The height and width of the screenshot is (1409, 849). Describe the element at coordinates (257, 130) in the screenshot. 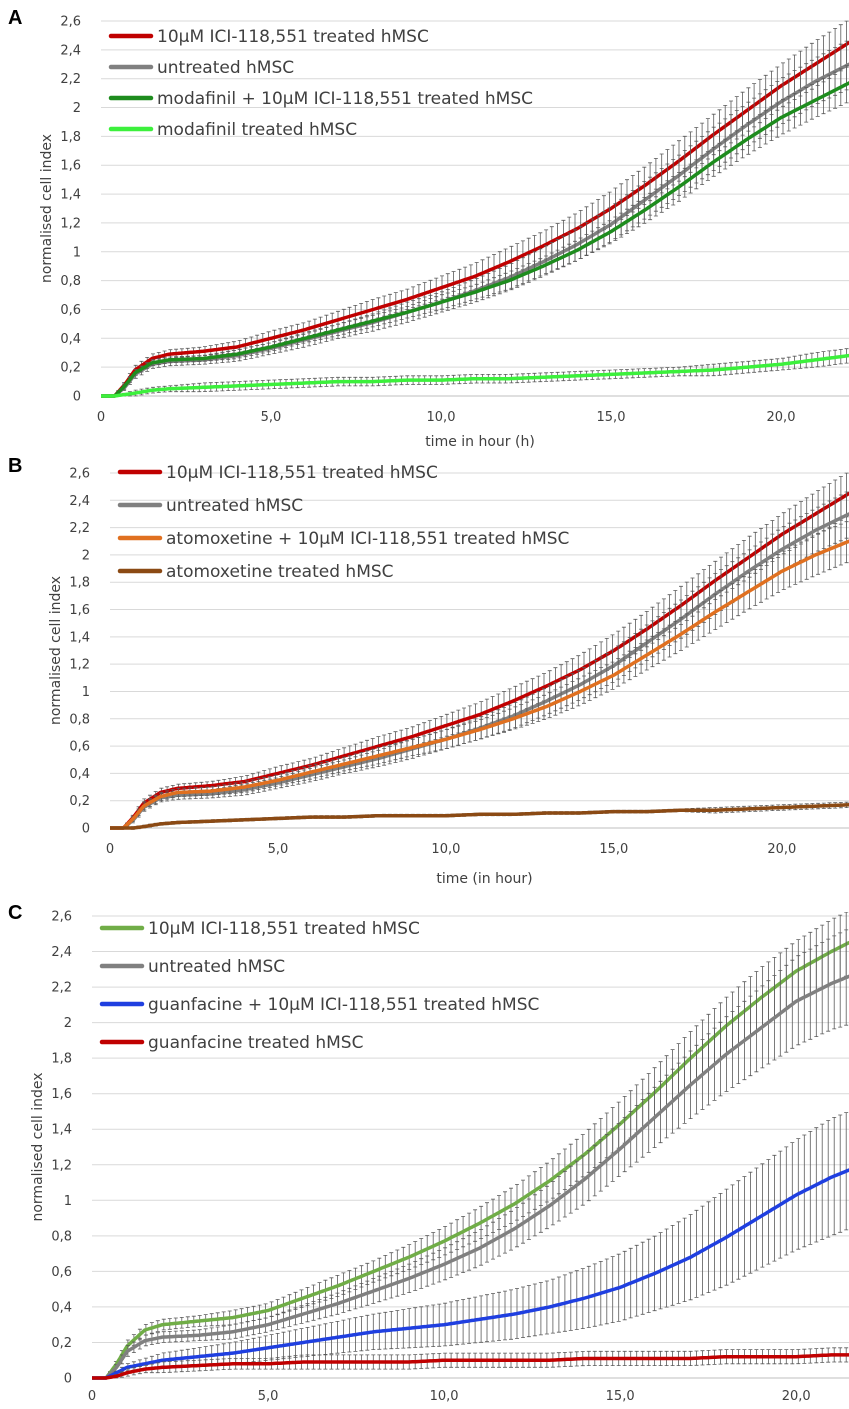

I see `legend-label: modafinil treated hMSC` at that location.